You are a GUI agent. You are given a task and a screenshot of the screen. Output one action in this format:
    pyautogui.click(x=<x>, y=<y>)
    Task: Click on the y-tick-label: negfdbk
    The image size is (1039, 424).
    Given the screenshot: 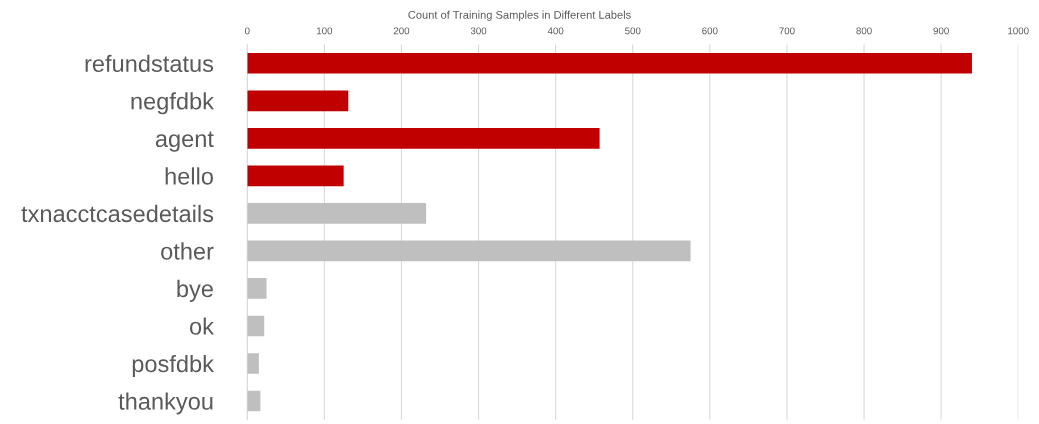 What is the action you would take?
    pyautogui.click(x=172, y=103)
    